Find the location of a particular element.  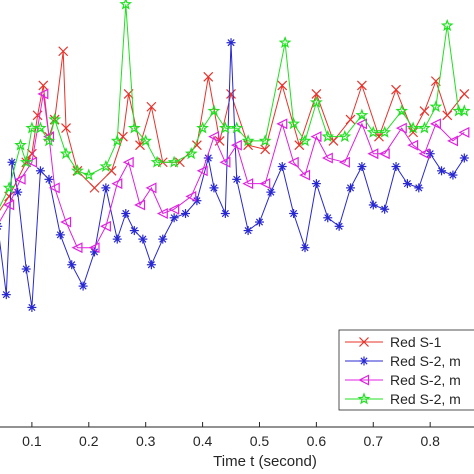

legend-item-2: Red S-2, m is located at coordinates (403, 361).